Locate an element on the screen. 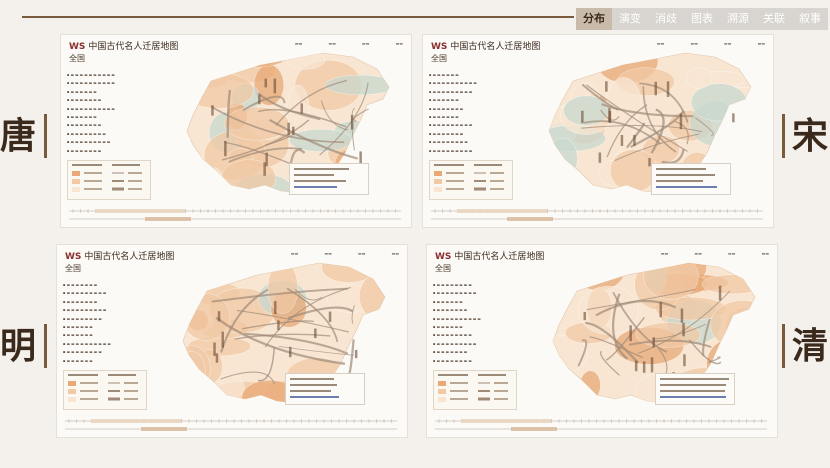 The image size is (830, 468). tab-evolution: 演变 is located at coordinates (630, 18).